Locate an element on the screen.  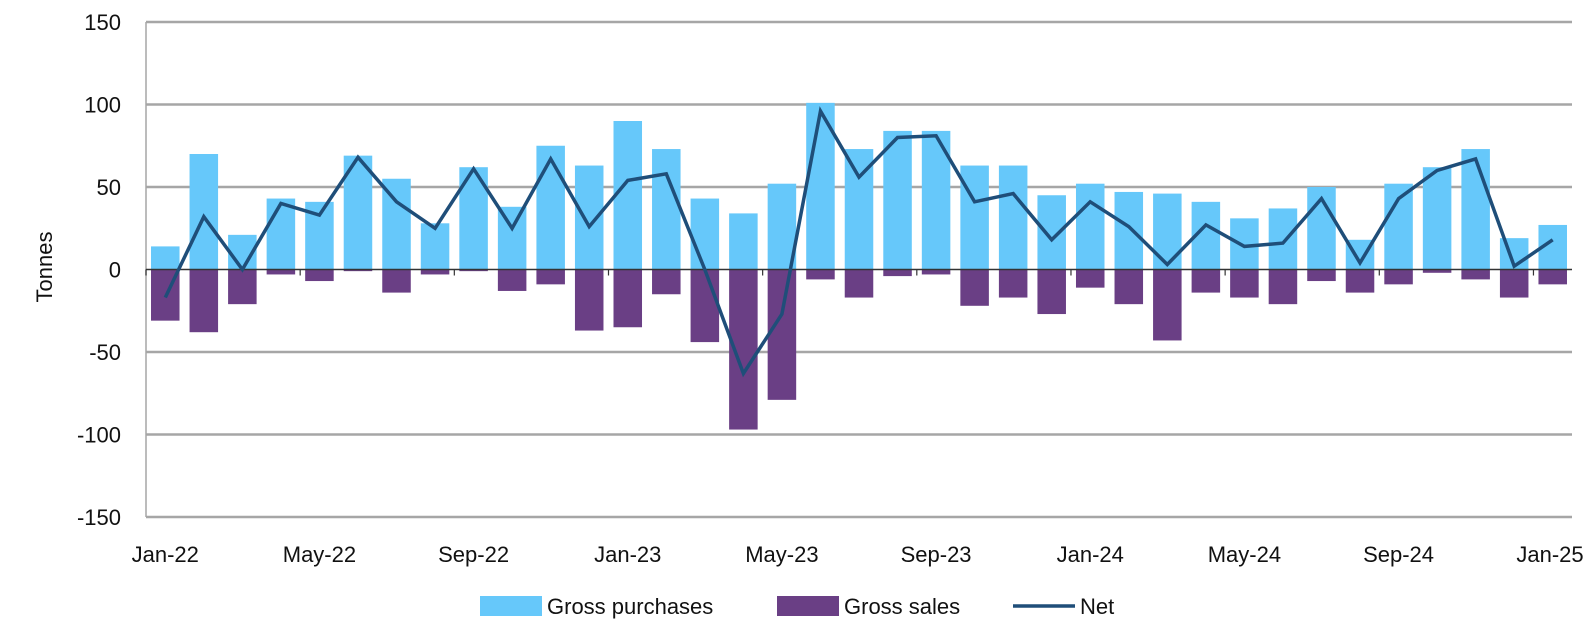
legend: Gross purchases Gross sales Net is located at coordinates (797, 606).